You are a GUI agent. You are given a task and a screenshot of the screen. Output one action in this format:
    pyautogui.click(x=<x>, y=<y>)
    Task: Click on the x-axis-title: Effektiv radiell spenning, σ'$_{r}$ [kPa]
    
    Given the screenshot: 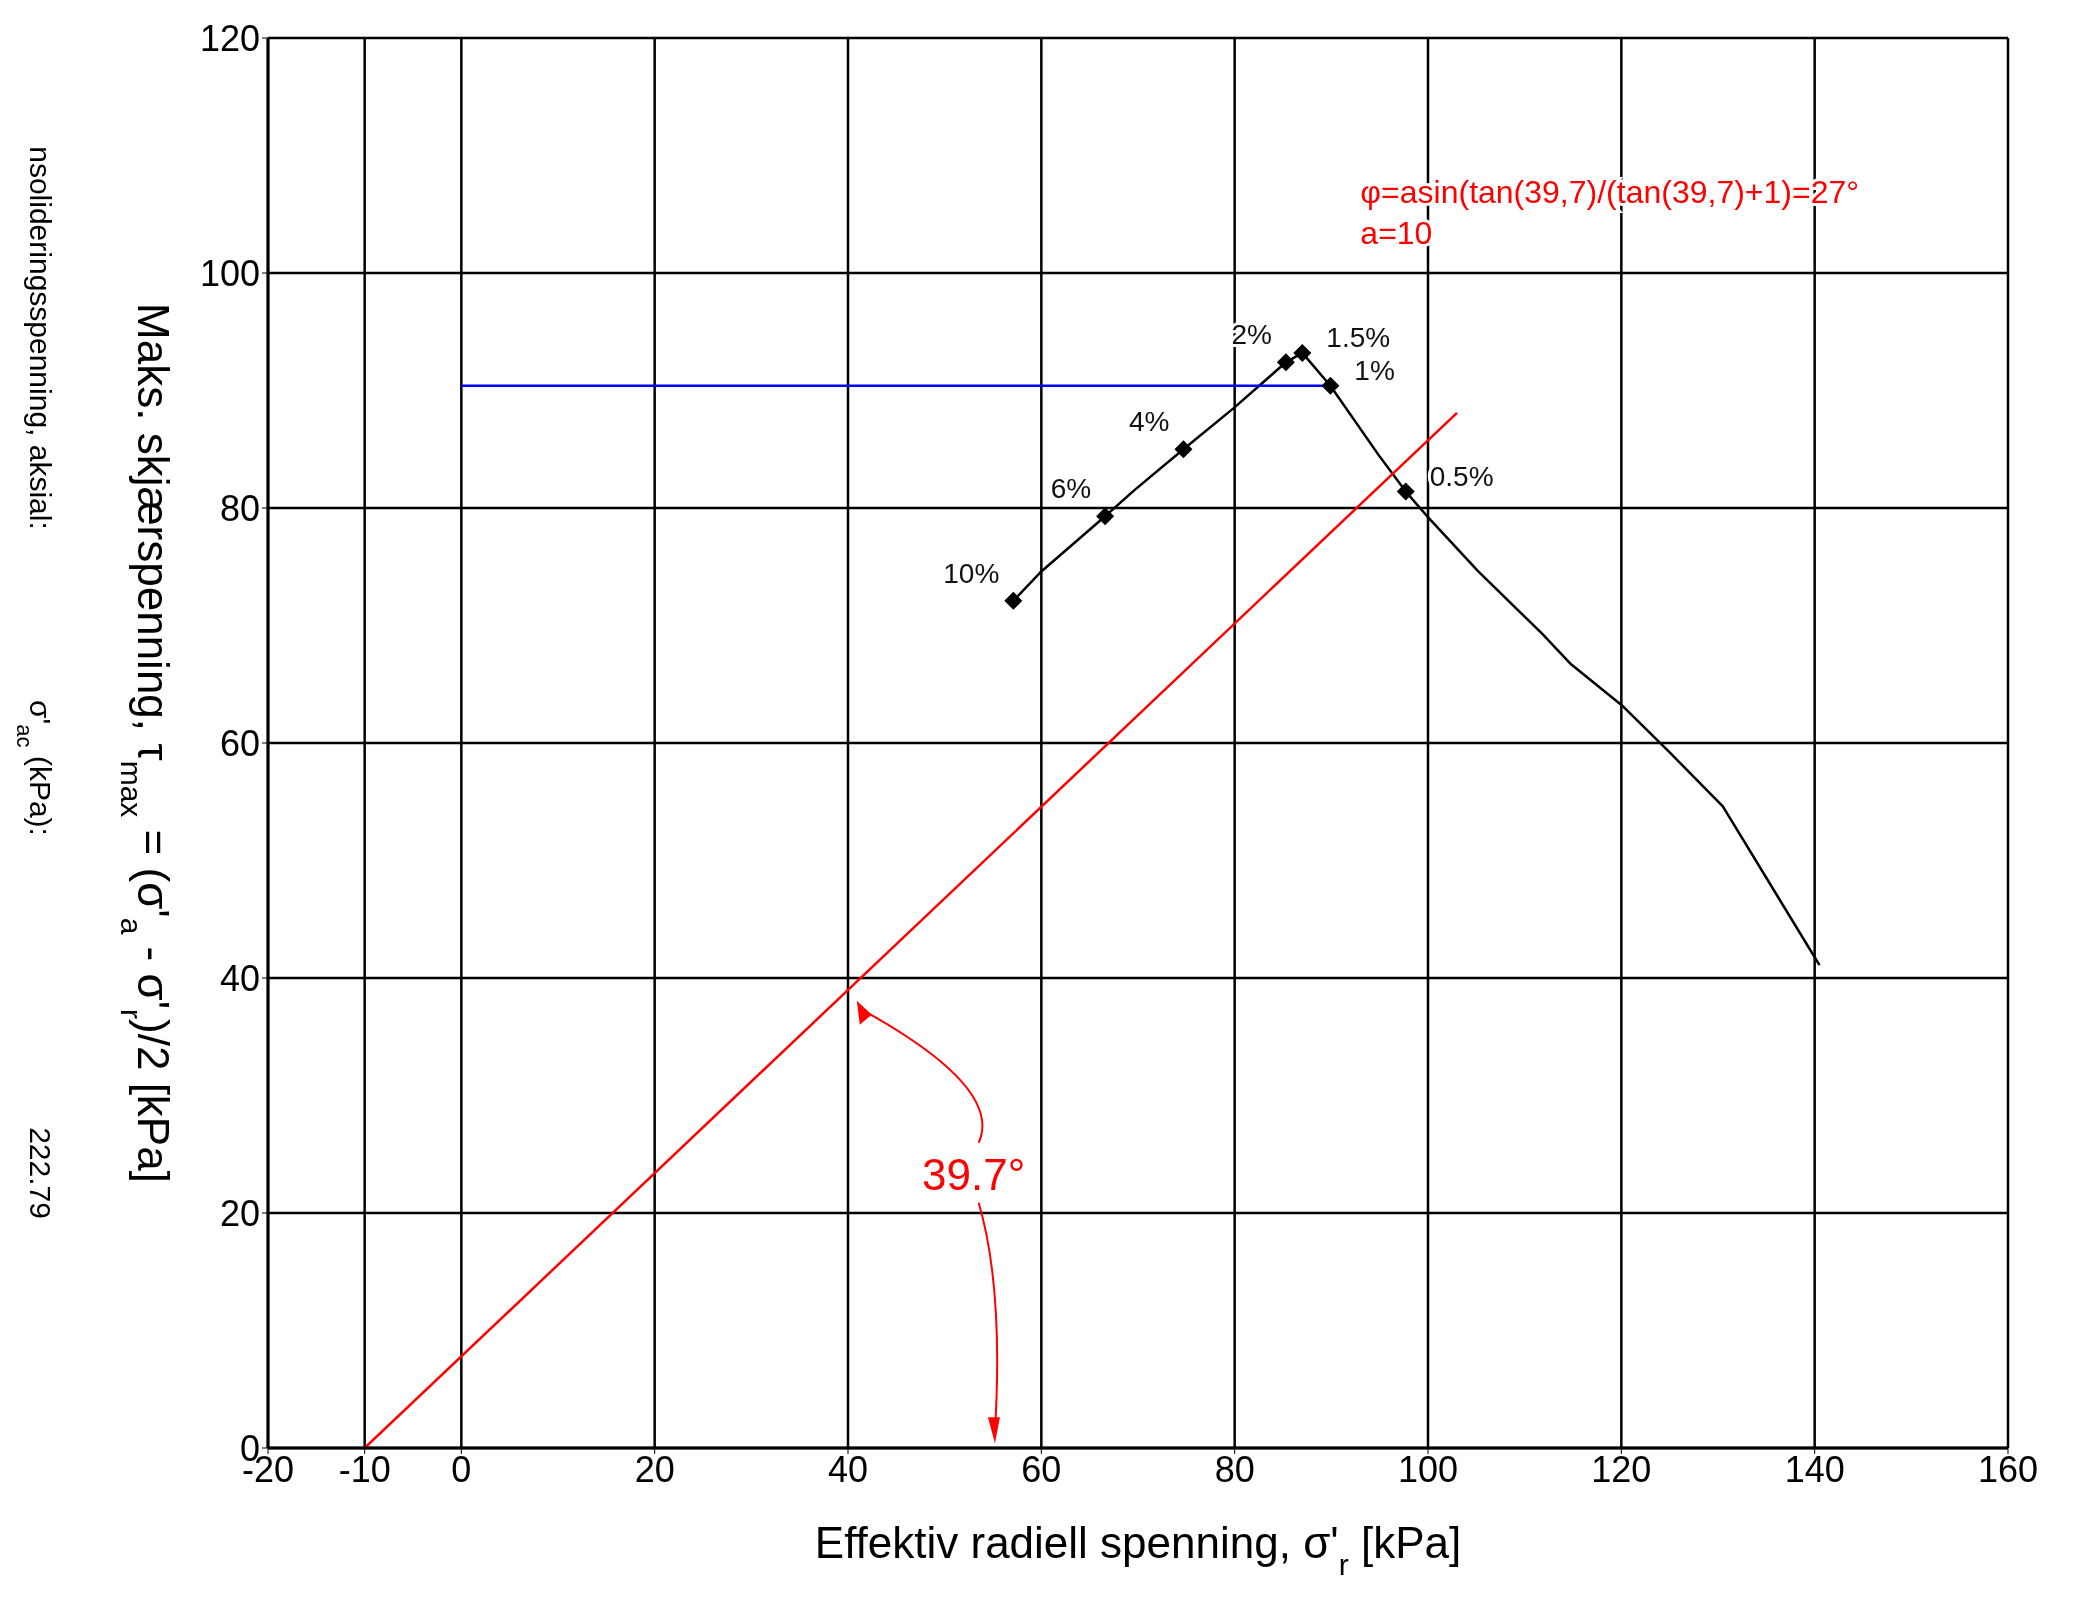 What is the action you would take?
    pyautogui.click(x=1138, y=1549)
    